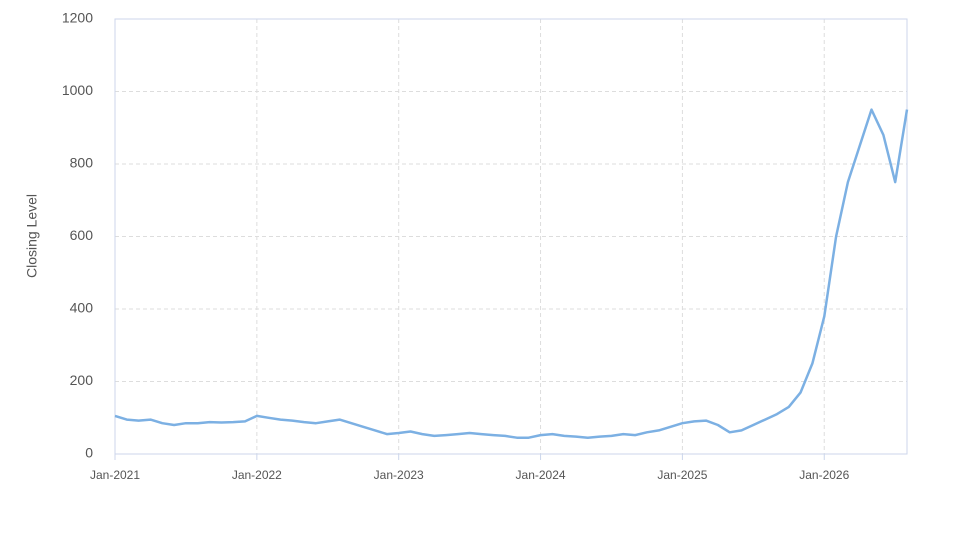 This screenshot has height=547, width=973. What do you see at coordinates (824, 475) in the screenshot?
I see `x-tick-label: Jan-2026` at bounding box center [824, 475].